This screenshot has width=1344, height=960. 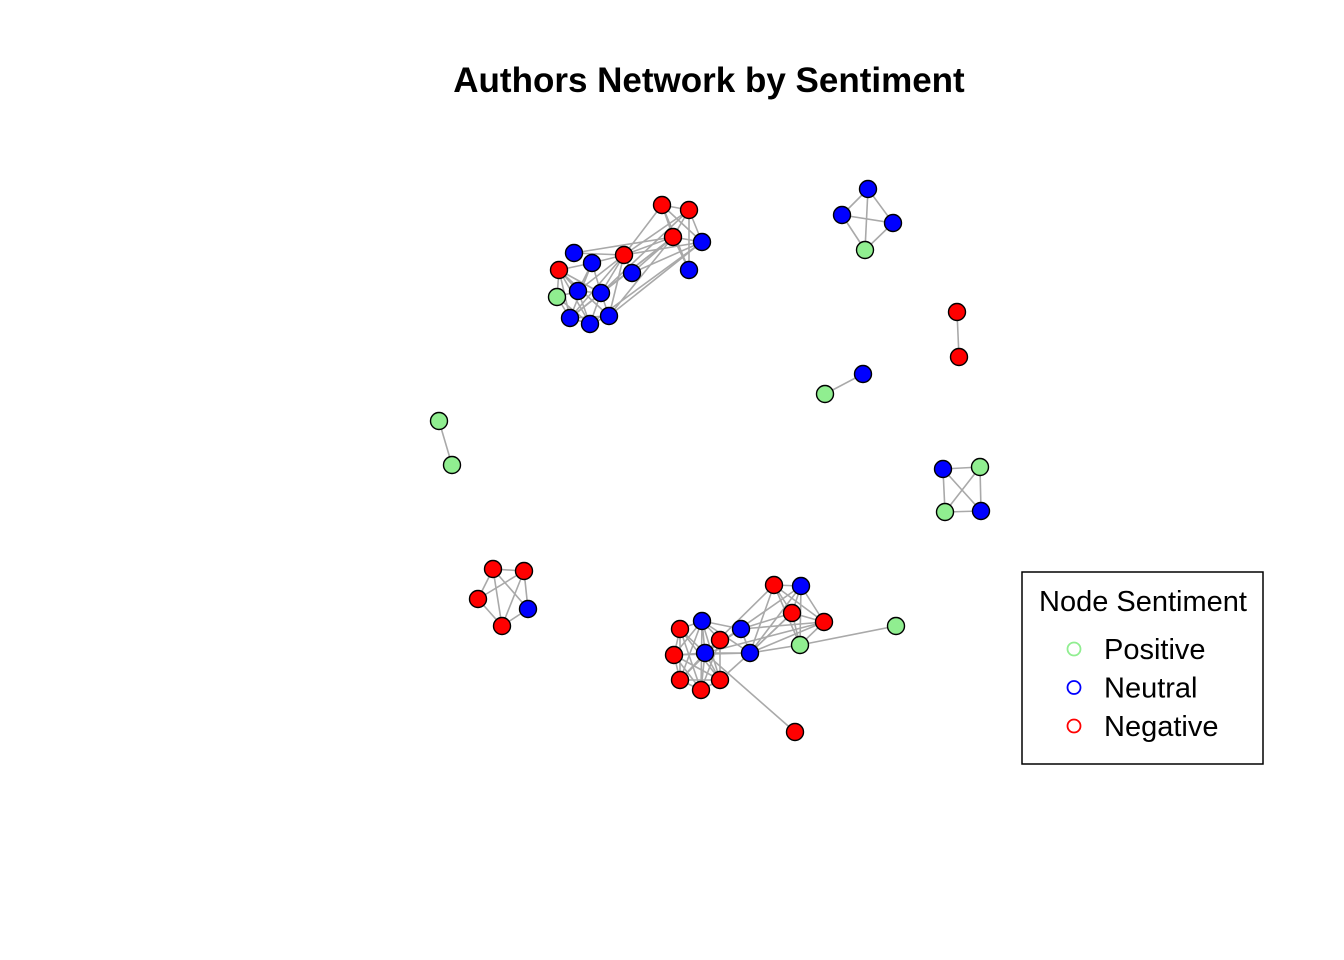 I want to click on legend-box, so click(x=1142, y=668).